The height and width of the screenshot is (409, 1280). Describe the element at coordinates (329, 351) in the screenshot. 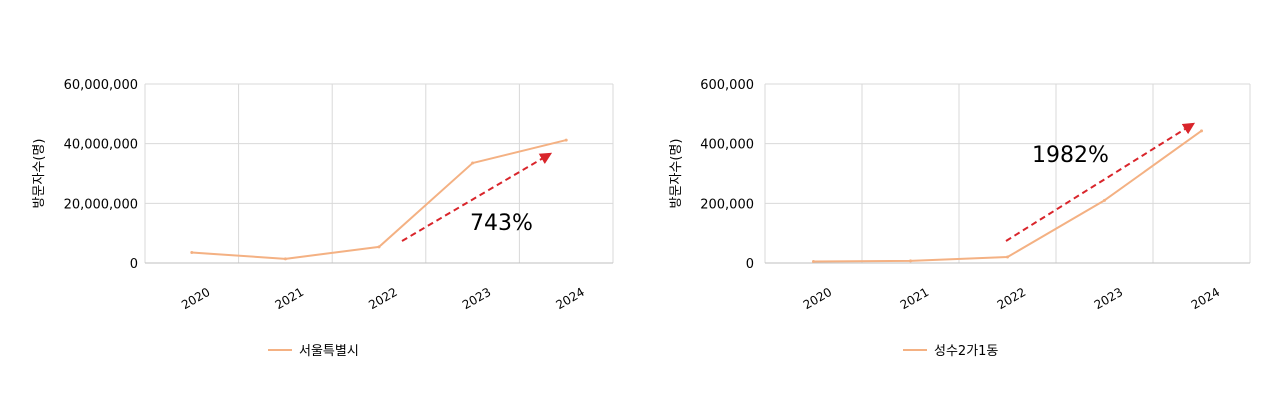

I see `legend-label: 서울특별시` at that location.